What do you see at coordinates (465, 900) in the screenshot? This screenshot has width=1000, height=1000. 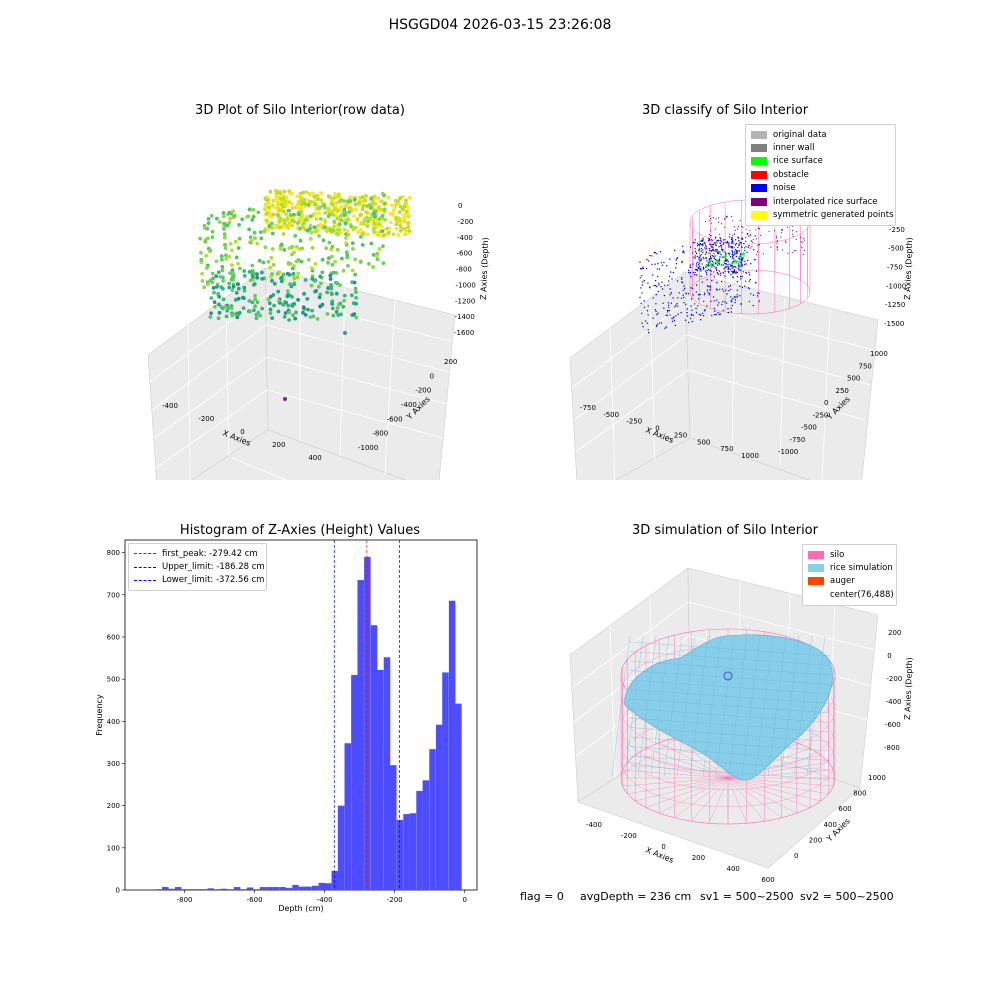 I see `histogram-x-tick: 0` at bounding box center [465, 900].